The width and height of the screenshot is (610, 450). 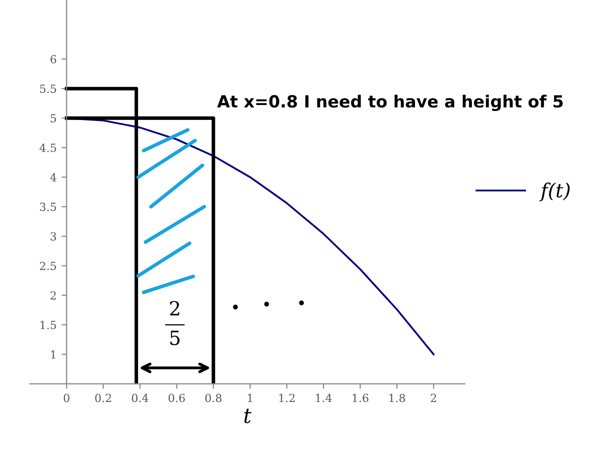 What do you see at coordinates (67, 398) in the screenshot?
I see `x-tick-label: 0` at bounding box center [67, 398].